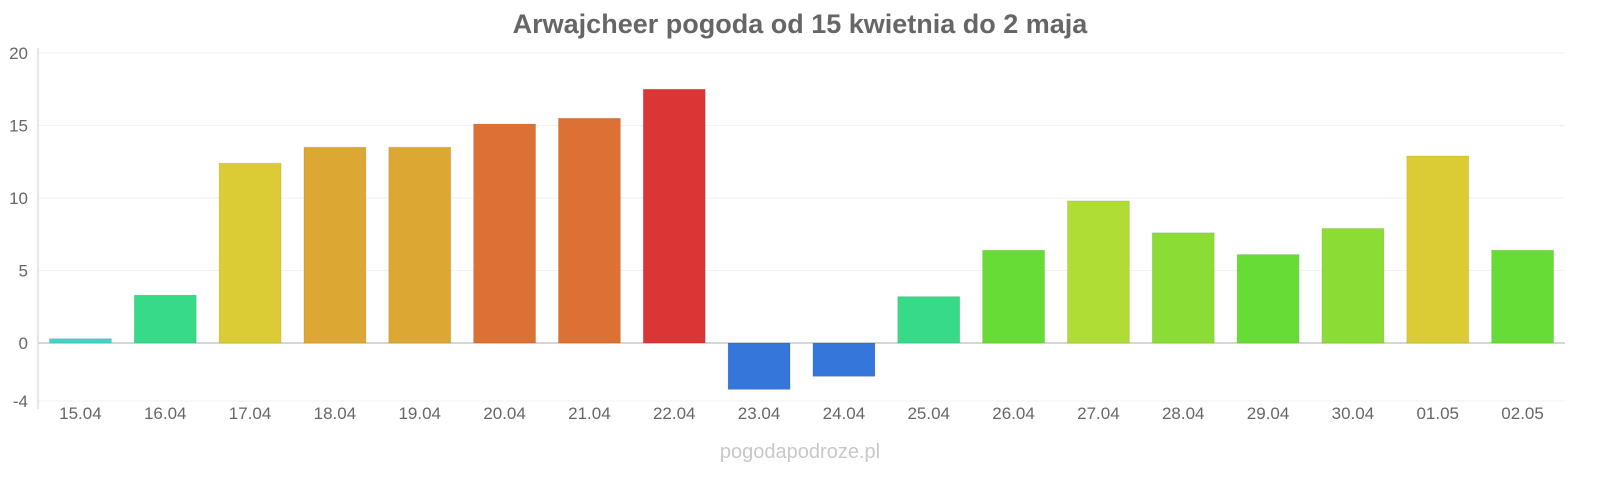 This screenshot has width=1600, height=485. Describe the element at coordinates (20, 401) in the screenshot. I see `y-tick-label: -4` at that location.